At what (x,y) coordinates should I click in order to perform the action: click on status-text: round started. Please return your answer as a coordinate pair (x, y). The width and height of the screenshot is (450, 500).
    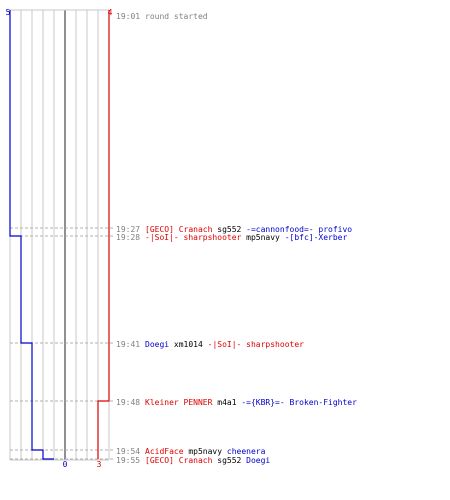
    Looking at the image, I should click on (176, 16).